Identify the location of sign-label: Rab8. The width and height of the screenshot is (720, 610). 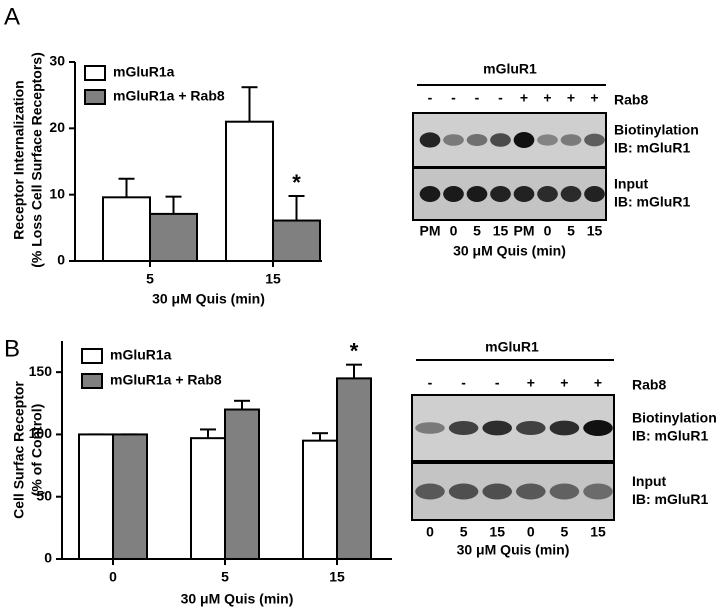
(649, 385).